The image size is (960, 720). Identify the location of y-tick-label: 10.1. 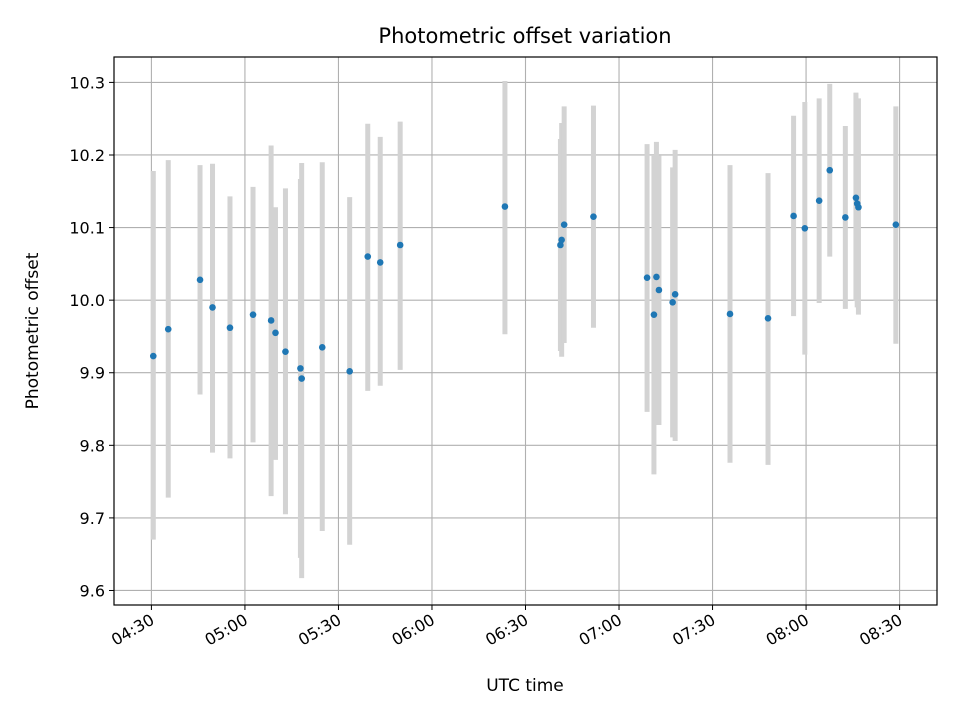
(87, 228).